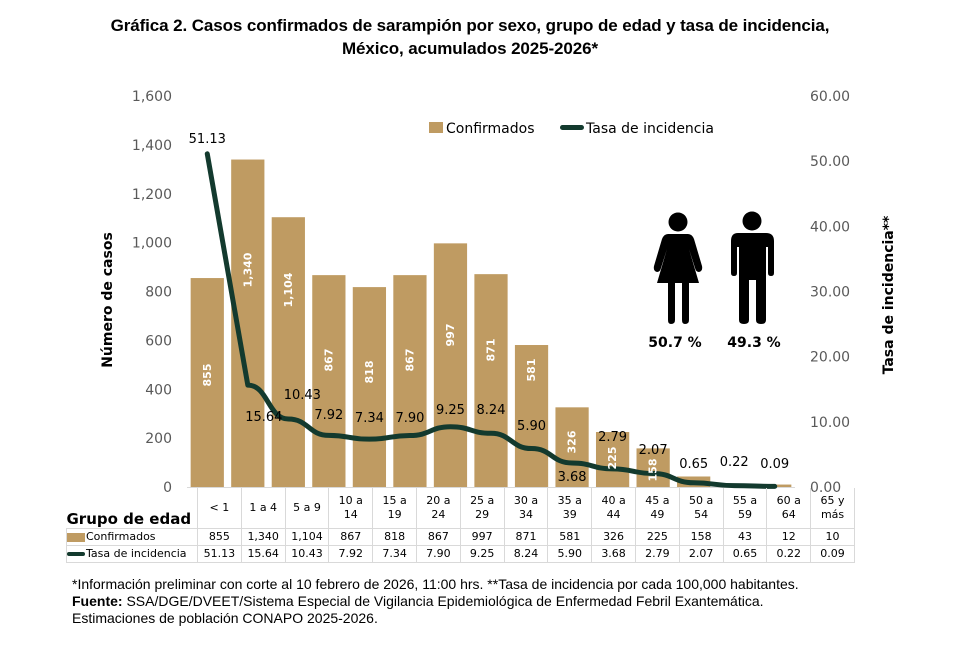 The width and height of the screenshot is (974, 671). Describe the element at coordinates (207, 139) in the screenshot. I see `rate-value-label: 51.13` at that location.